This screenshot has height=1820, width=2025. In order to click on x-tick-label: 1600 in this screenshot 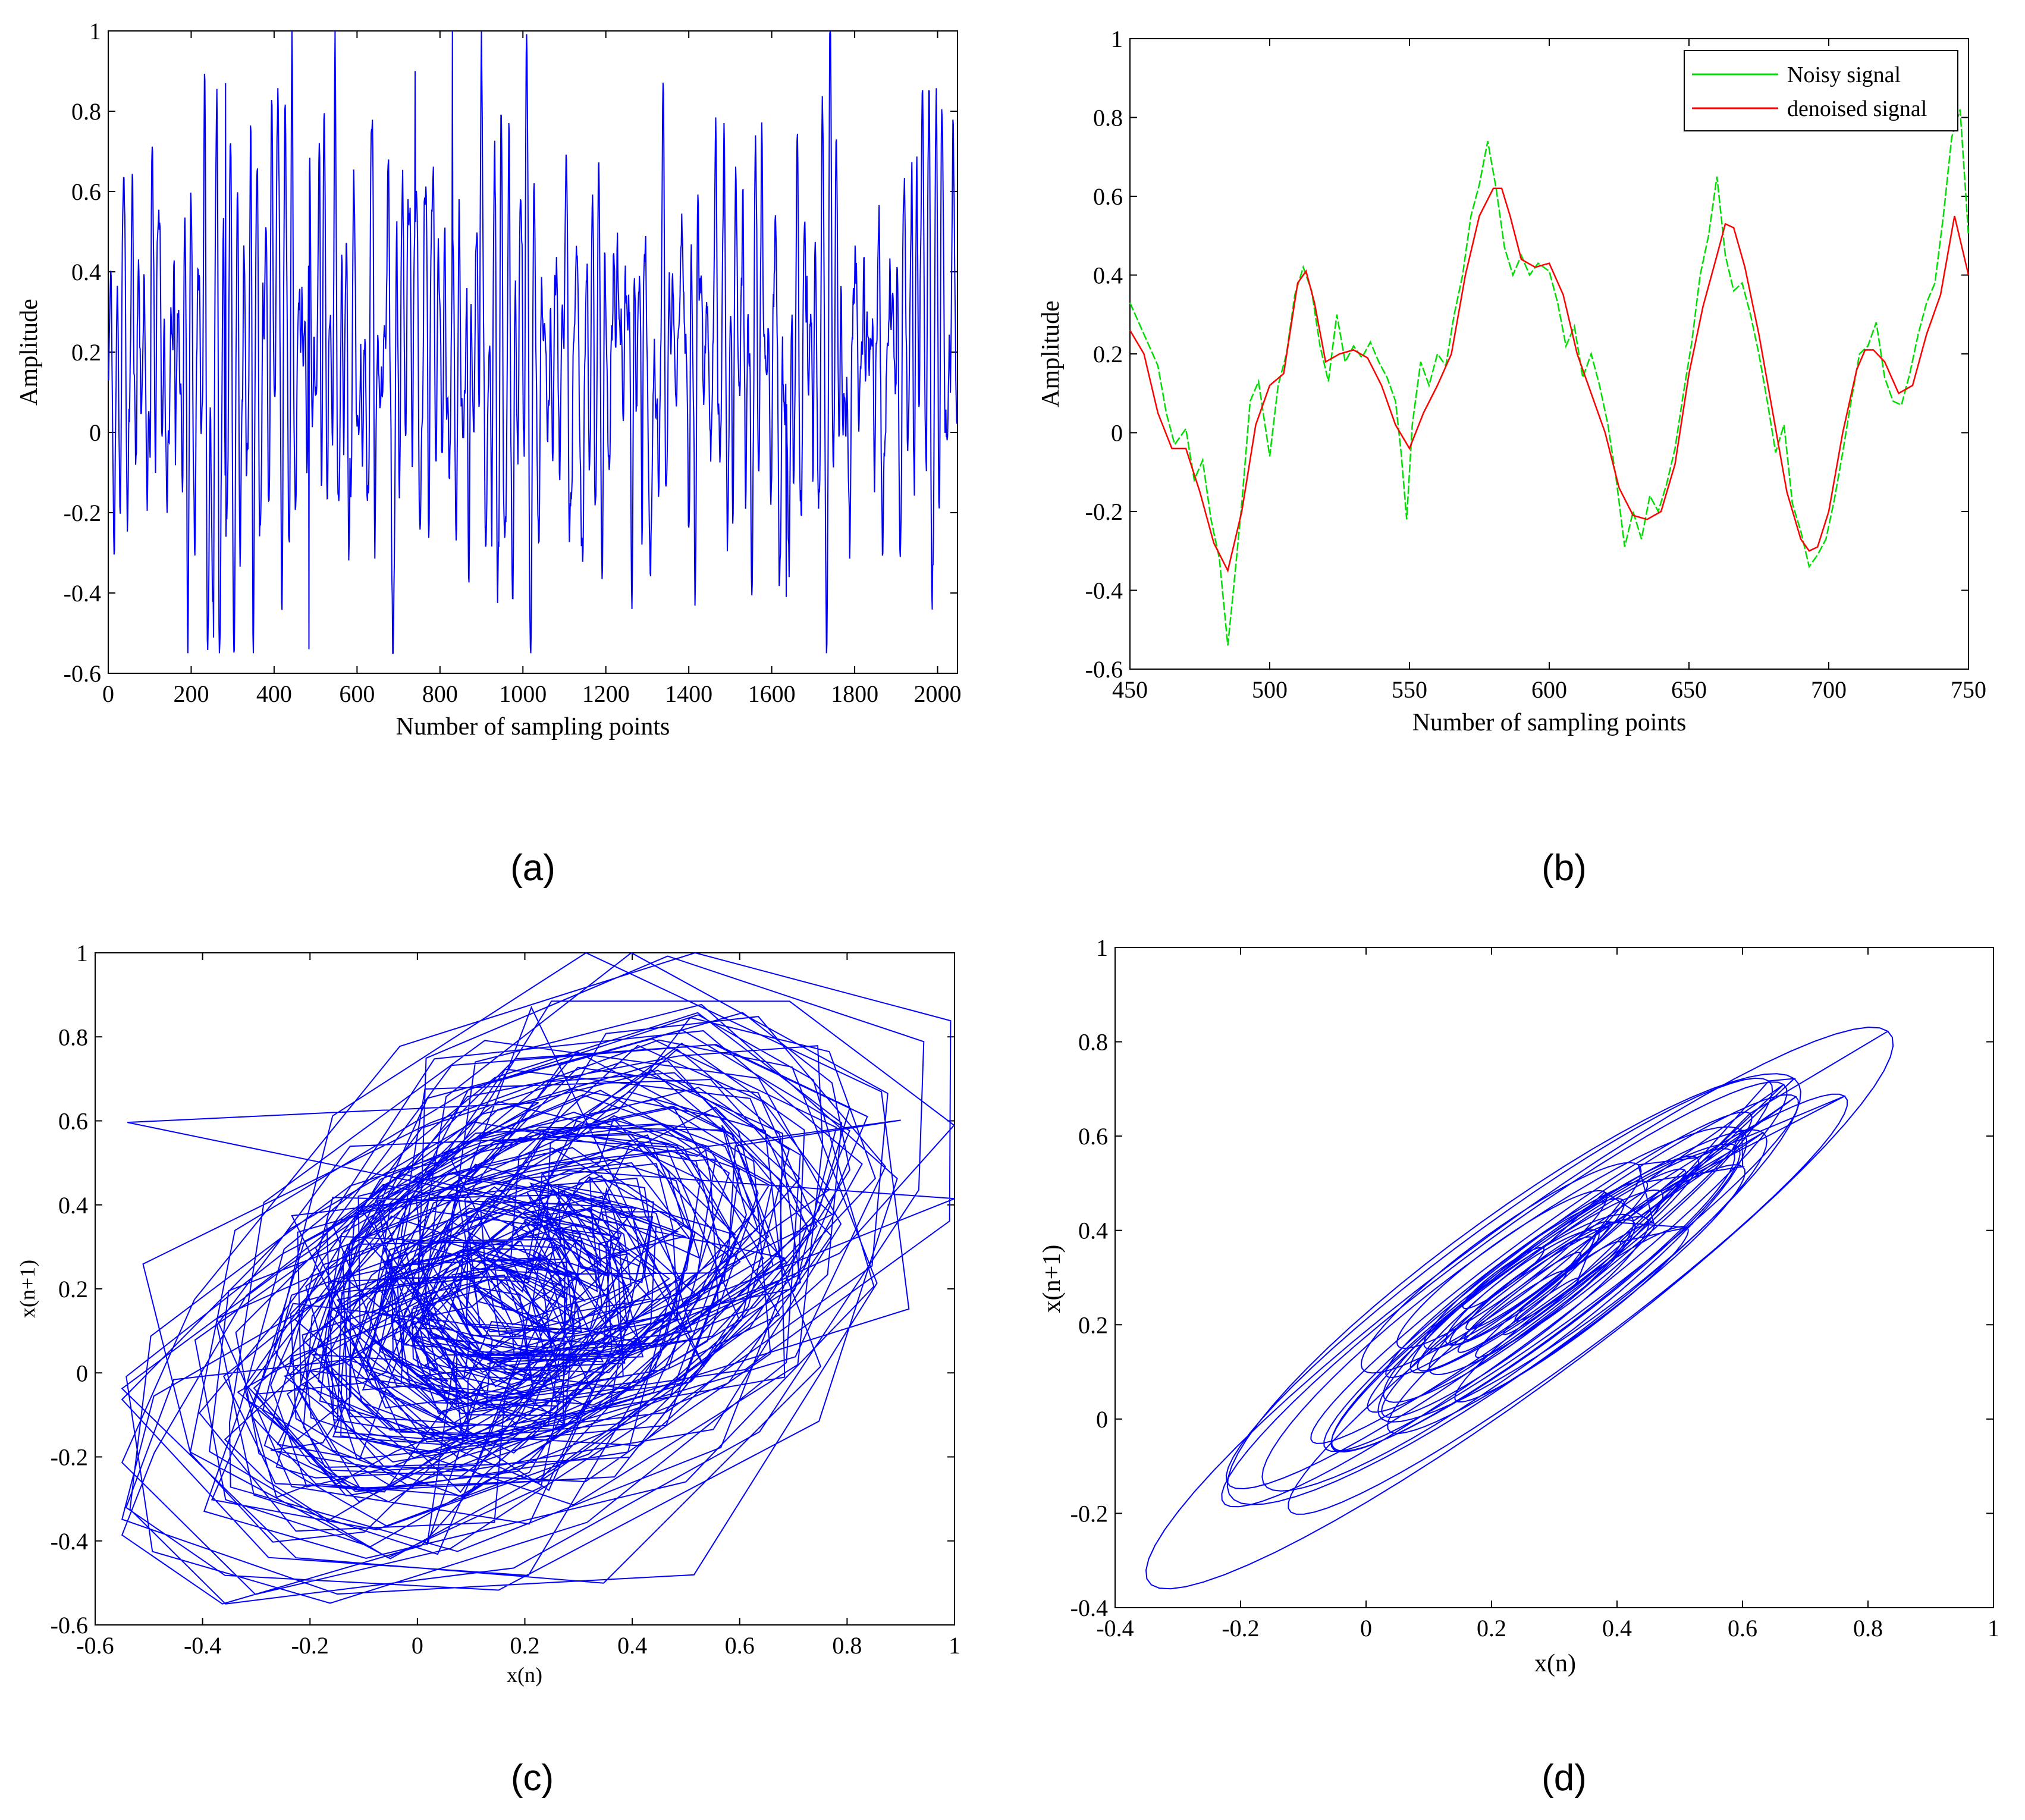, I will do `click(772, 693)`.